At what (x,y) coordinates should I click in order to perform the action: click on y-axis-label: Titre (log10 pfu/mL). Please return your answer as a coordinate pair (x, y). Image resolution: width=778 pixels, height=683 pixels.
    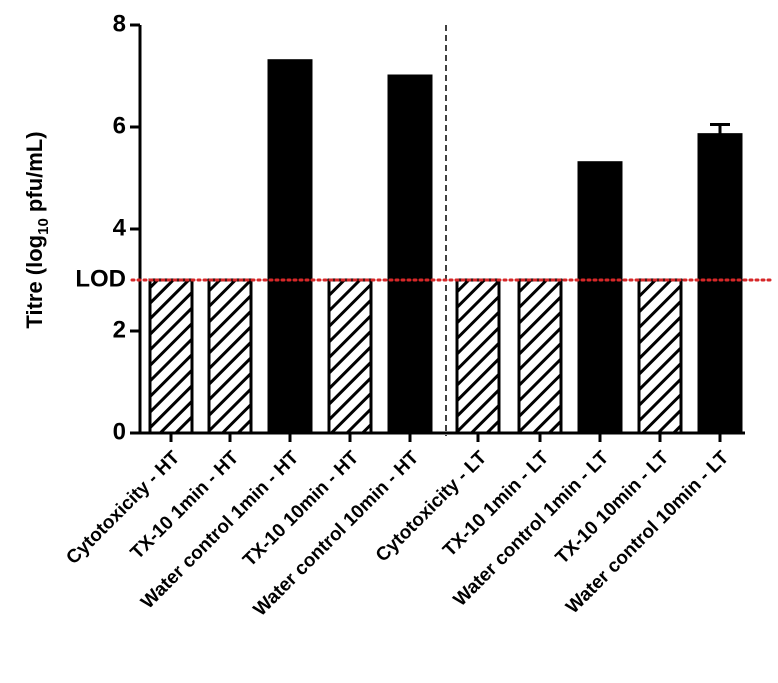
    Looking at the image, I should click on (37, 229).